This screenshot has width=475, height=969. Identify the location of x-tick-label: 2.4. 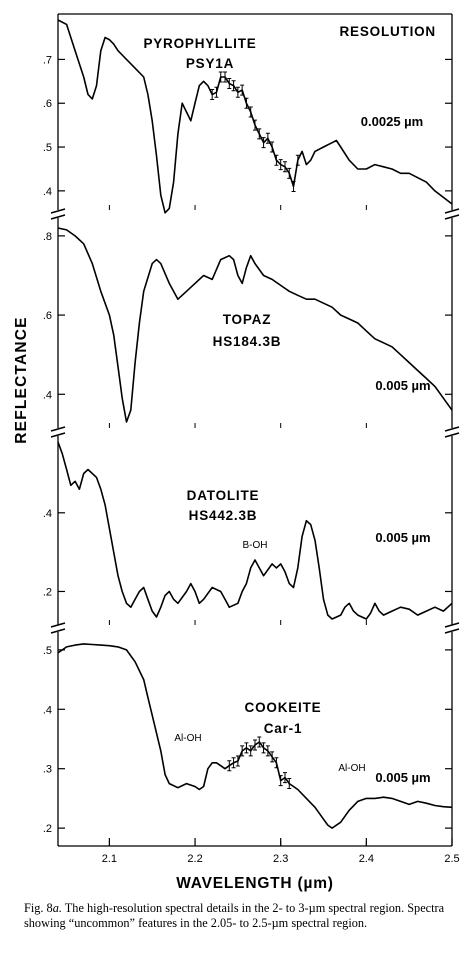
(366, 859).